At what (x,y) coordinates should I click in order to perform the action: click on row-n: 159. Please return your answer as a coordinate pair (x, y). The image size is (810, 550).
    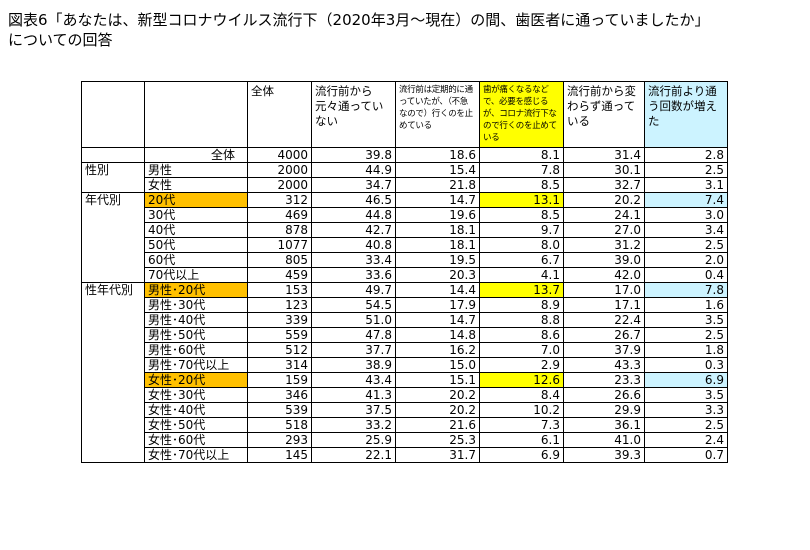
    Looking at the image, I should click on (279, 380).